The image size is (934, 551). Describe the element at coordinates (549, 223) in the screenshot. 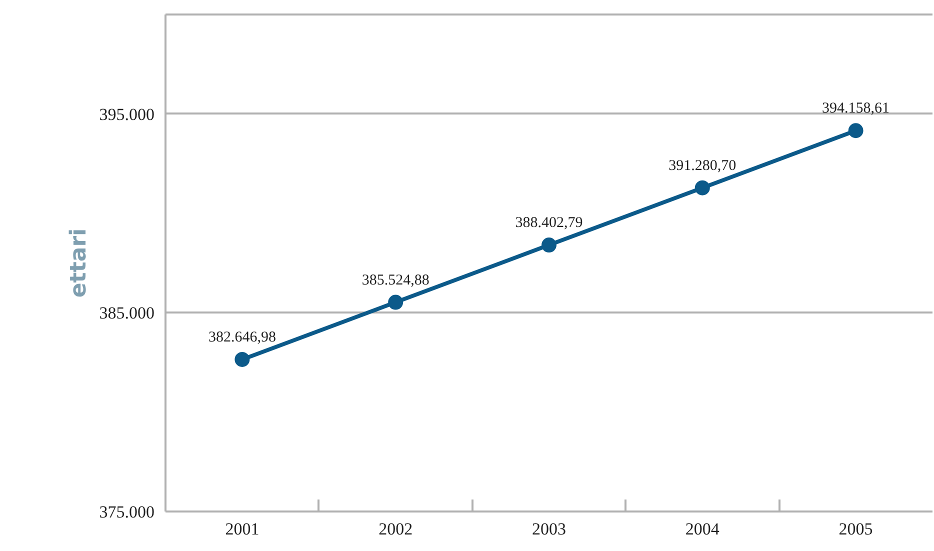

I see `data-label: 388.402,79` at that location.